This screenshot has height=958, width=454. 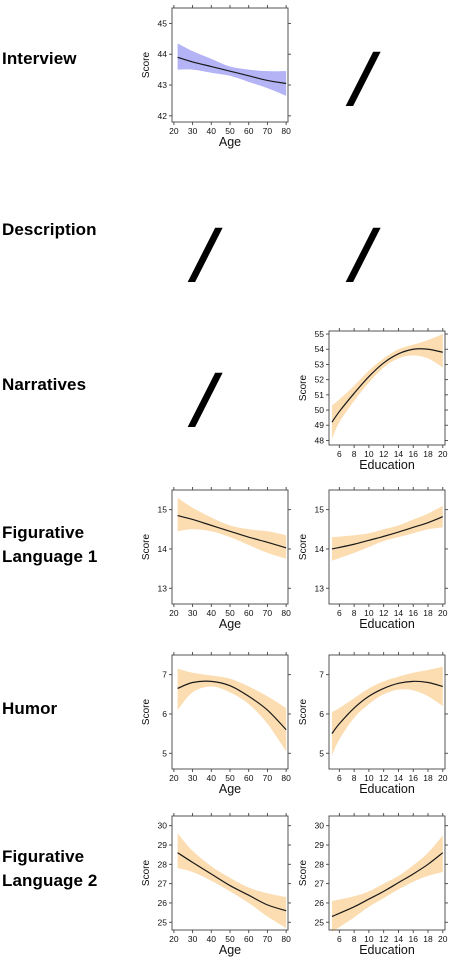 What do you see at coordinates (413, 778) in the screenshot?
I see `x-tick-label: 16` at bounding box center [413, 778].